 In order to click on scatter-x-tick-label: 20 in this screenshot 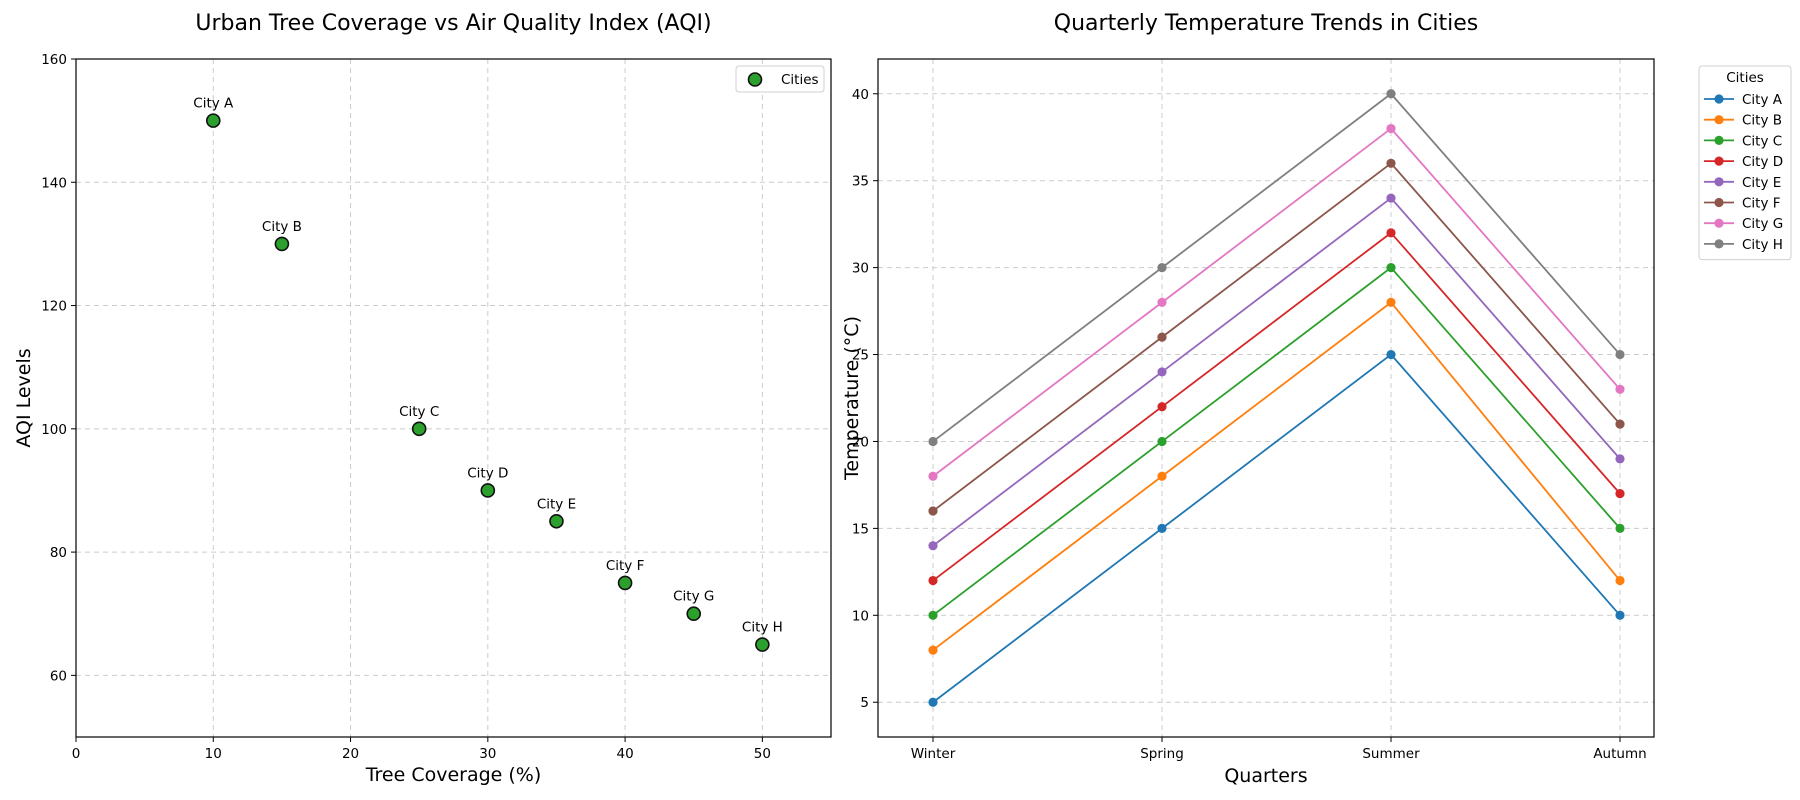, I will do `click(350, 754)`.